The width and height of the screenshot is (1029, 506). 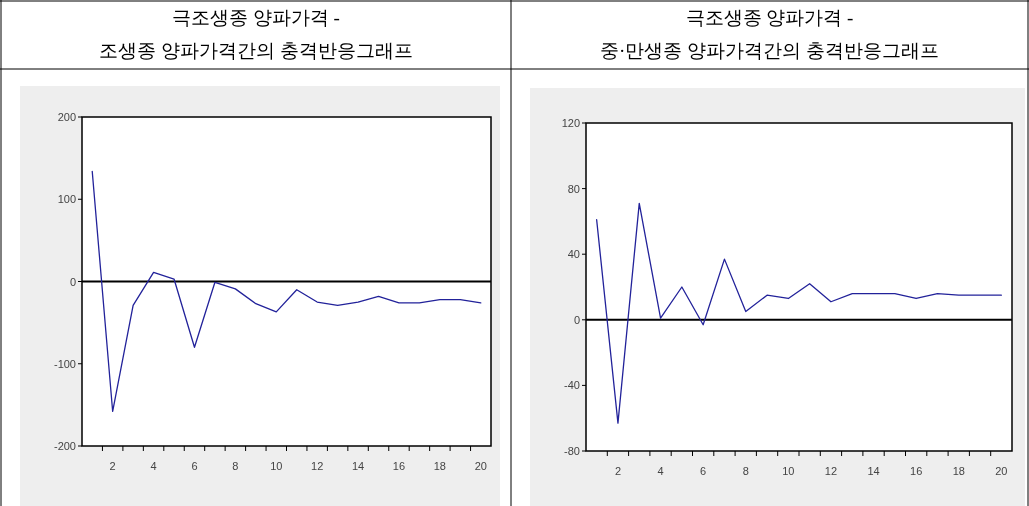 I want to click on y-tick-label: -40, so click(x=572, y=385).